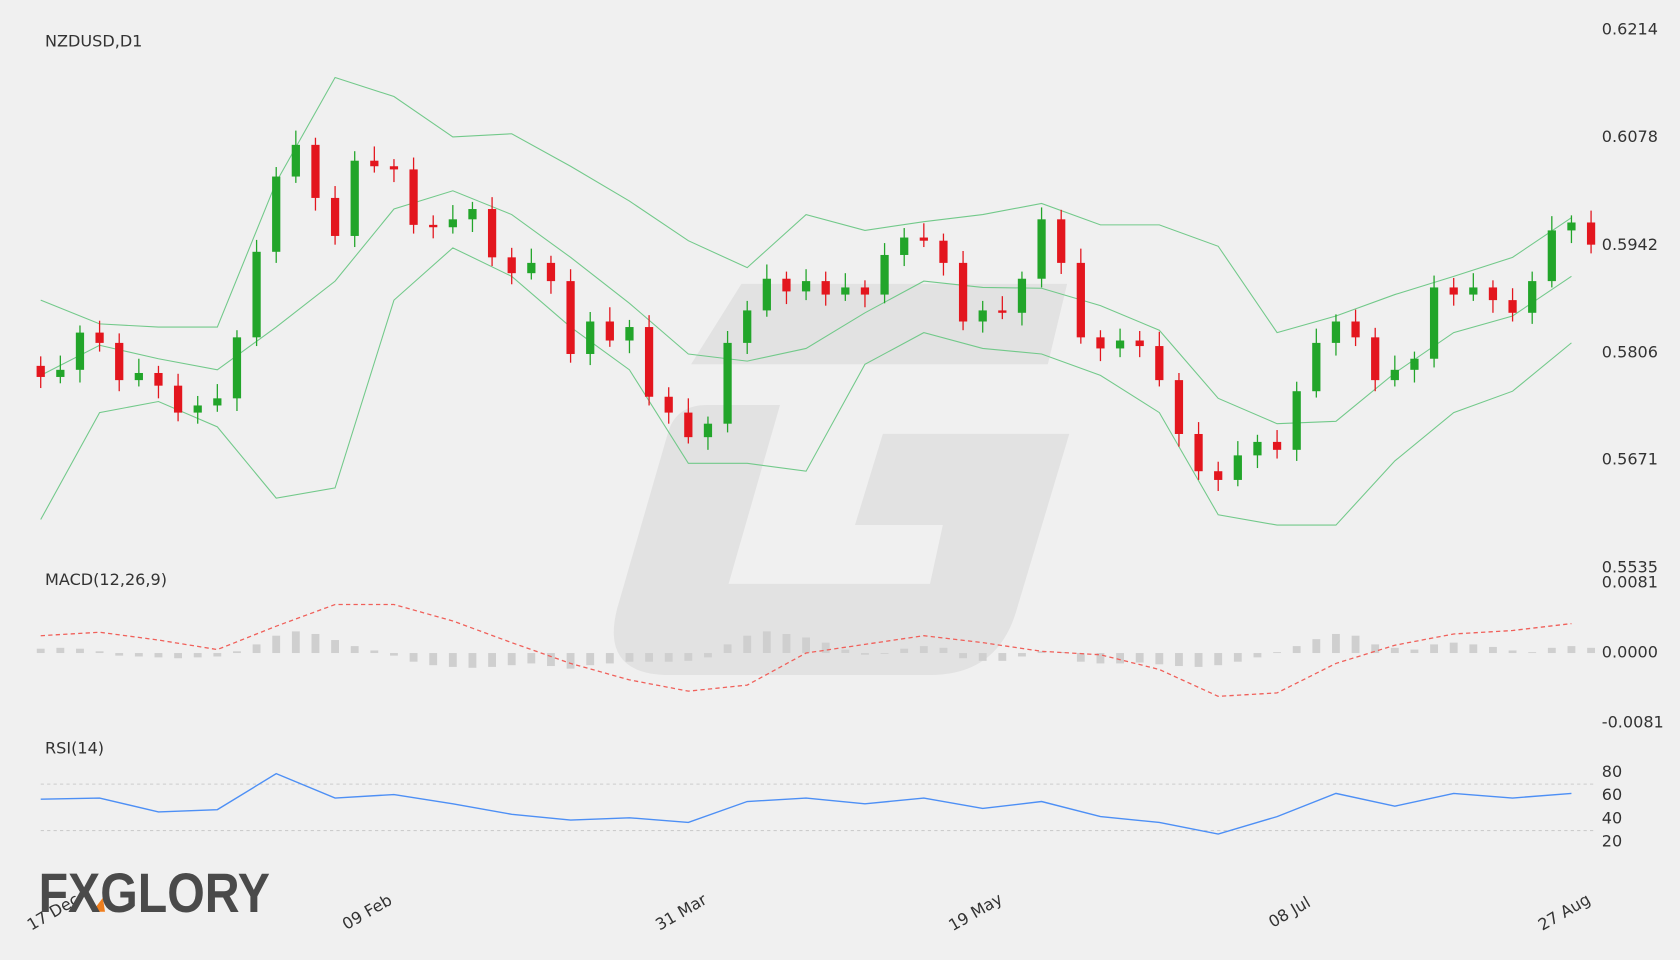  What do you see at coordinates (1630, 652) in the screenshot?
I see `y-tick-label: 0.0000` at bounding box center [1630, 652].